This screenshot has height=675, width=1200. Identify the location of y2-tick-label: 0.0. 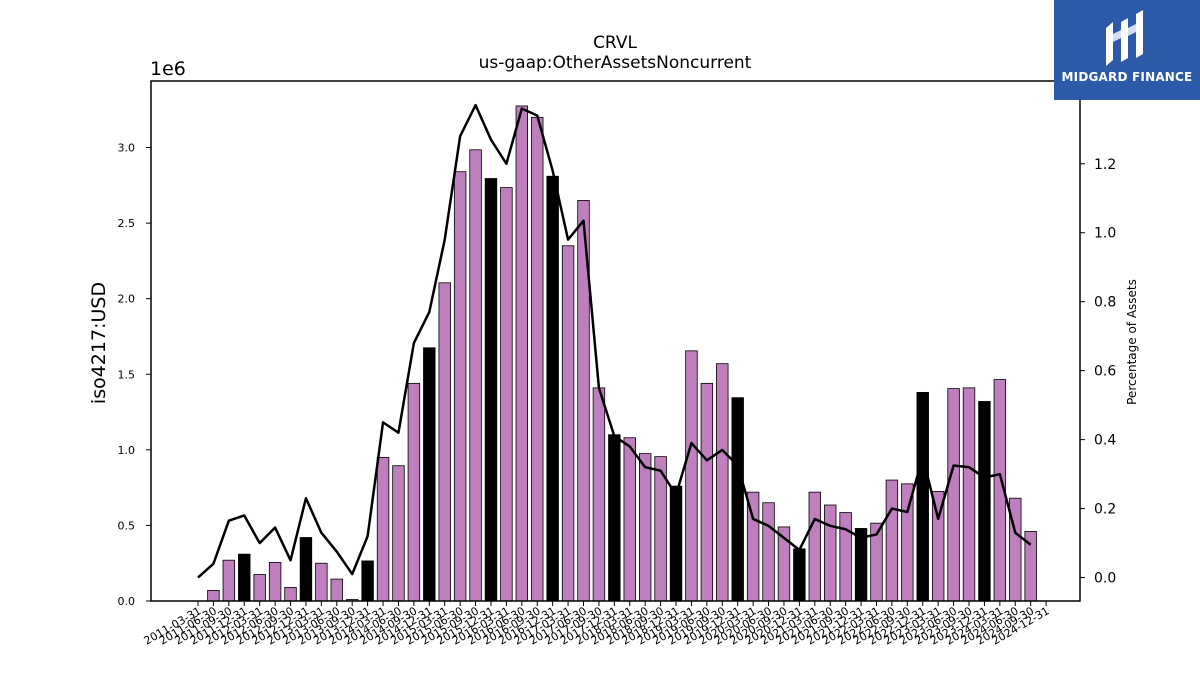
(1105, 579).